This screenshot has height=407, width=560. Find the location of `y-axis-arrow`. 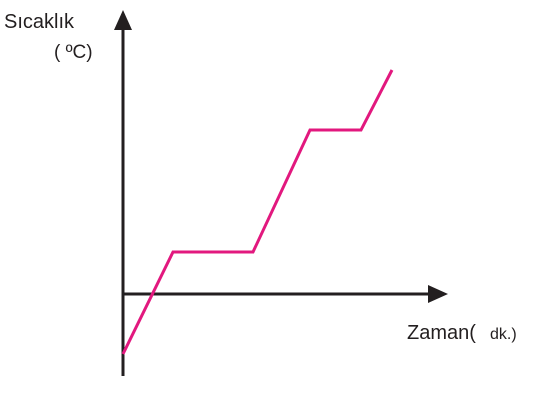

y-axis-arrow is located at coordinates (123, 20).